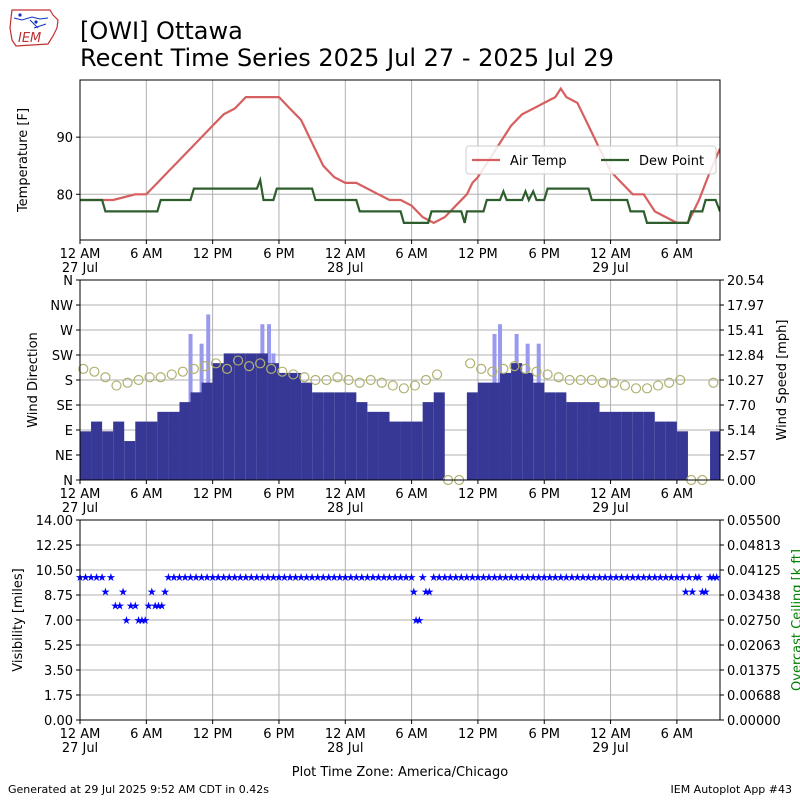  Describe the element at coordinates (33, 380) in the screenshot. I see `wind-direction-axis-label: Wind Direction` at that location.